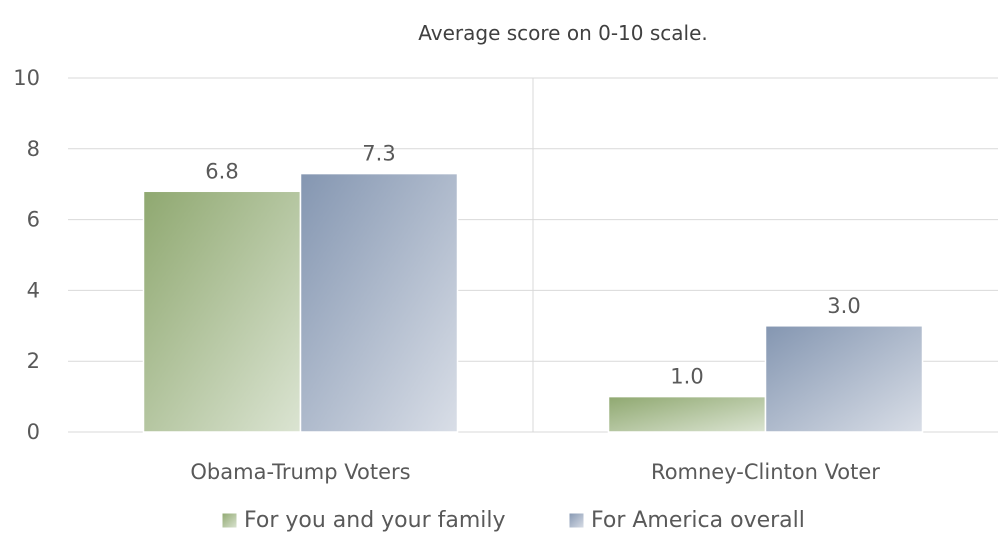 This screenshot has width=1000, height=541. I want to click on x-axis-categories: Obama-Trump Voters Romney-Clinton Voter, so click(535, 472).